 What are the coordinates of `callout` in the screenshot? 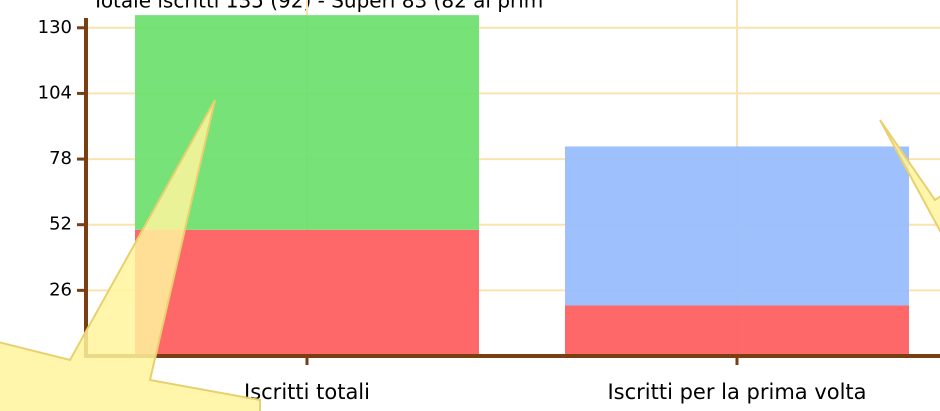 It's located at (909, 176).